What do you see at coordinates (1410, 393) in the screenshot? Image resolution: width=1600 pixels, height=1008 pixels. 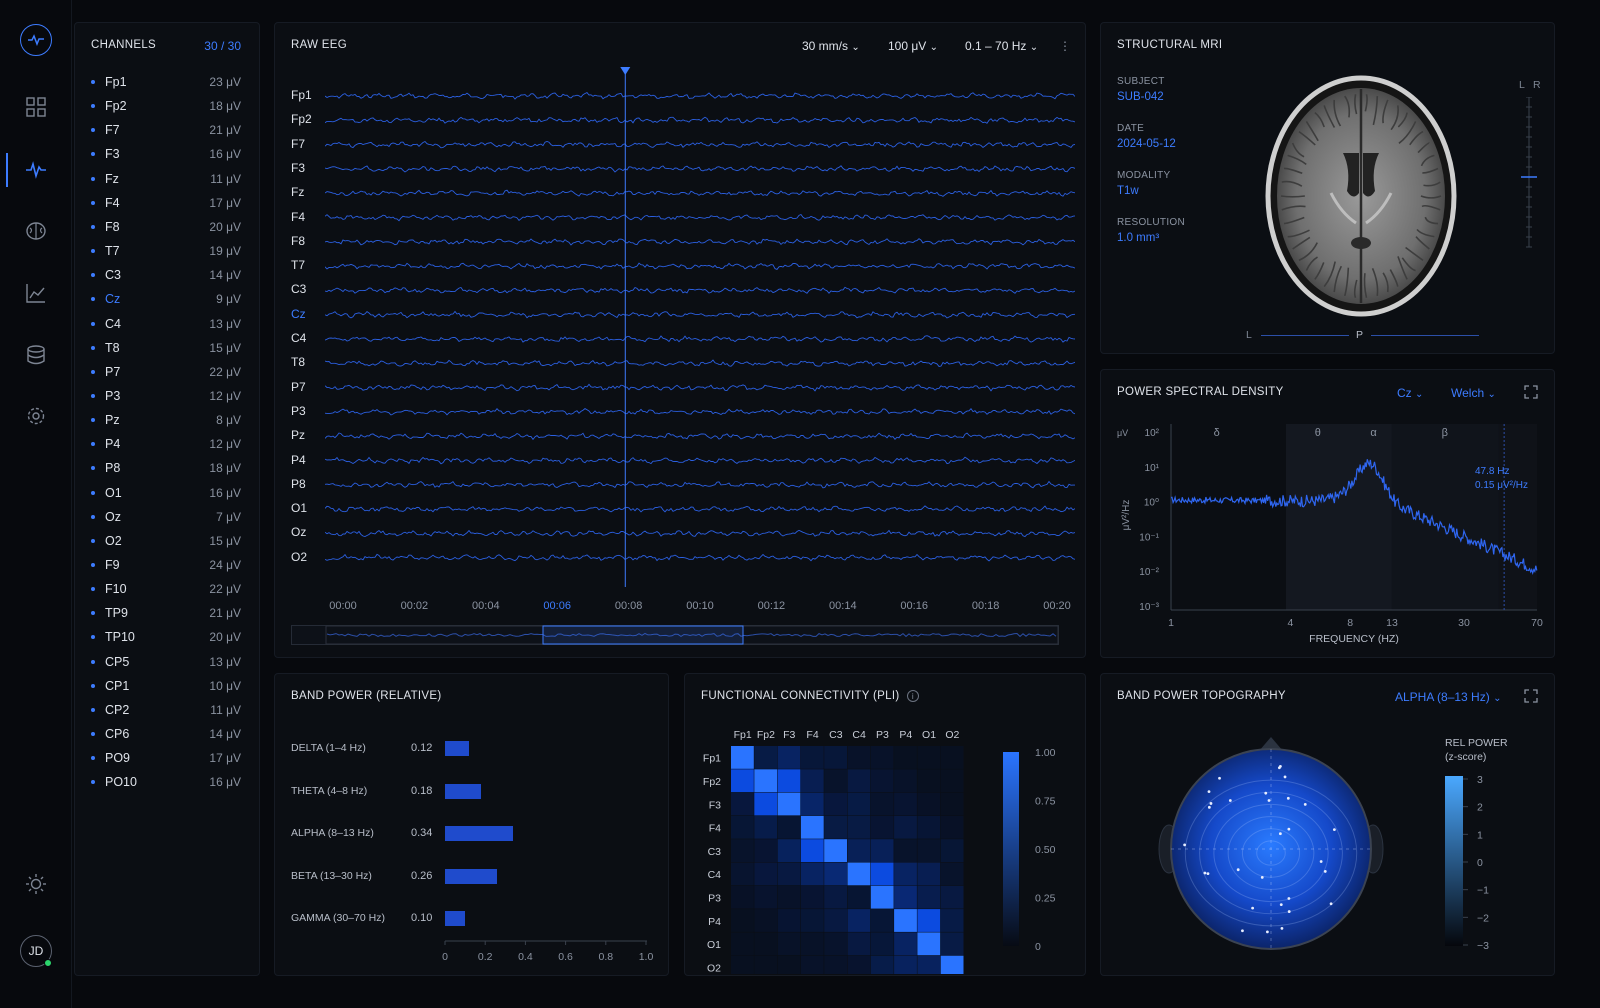 I see `psd-channel-select: Cz ⌄` at bounding box center [1410, 393].